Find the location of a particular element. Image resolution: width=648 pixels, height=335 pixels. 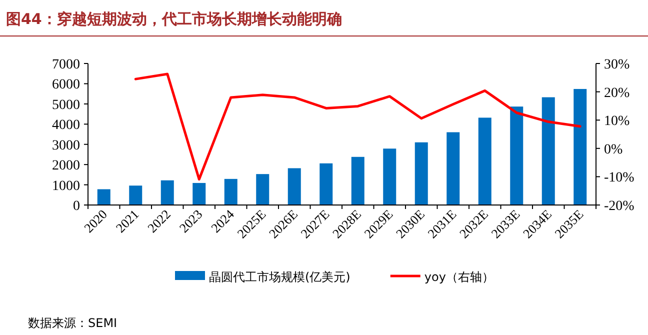

legend-label: yoy（右轴） is located at coordinates (459, 277).